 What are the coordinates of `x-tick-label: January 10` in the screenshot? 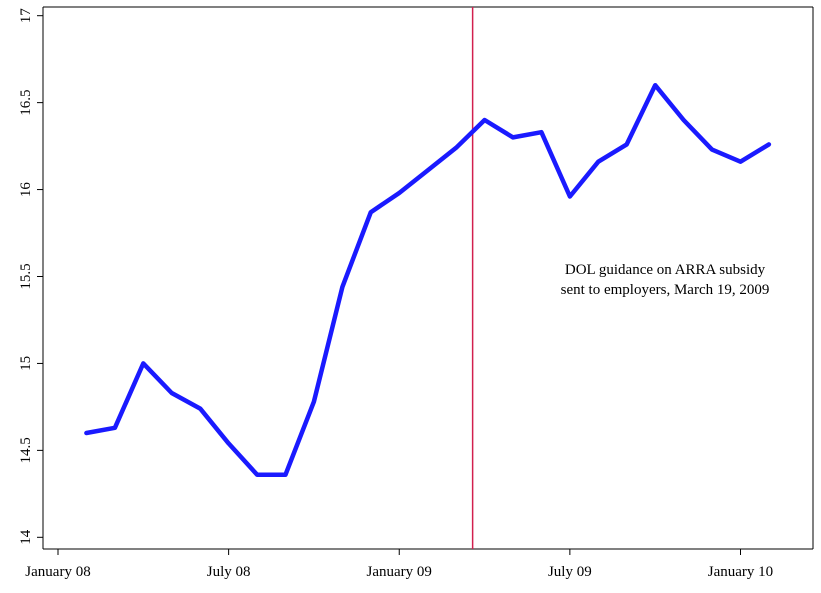 It's located at (740, 572).